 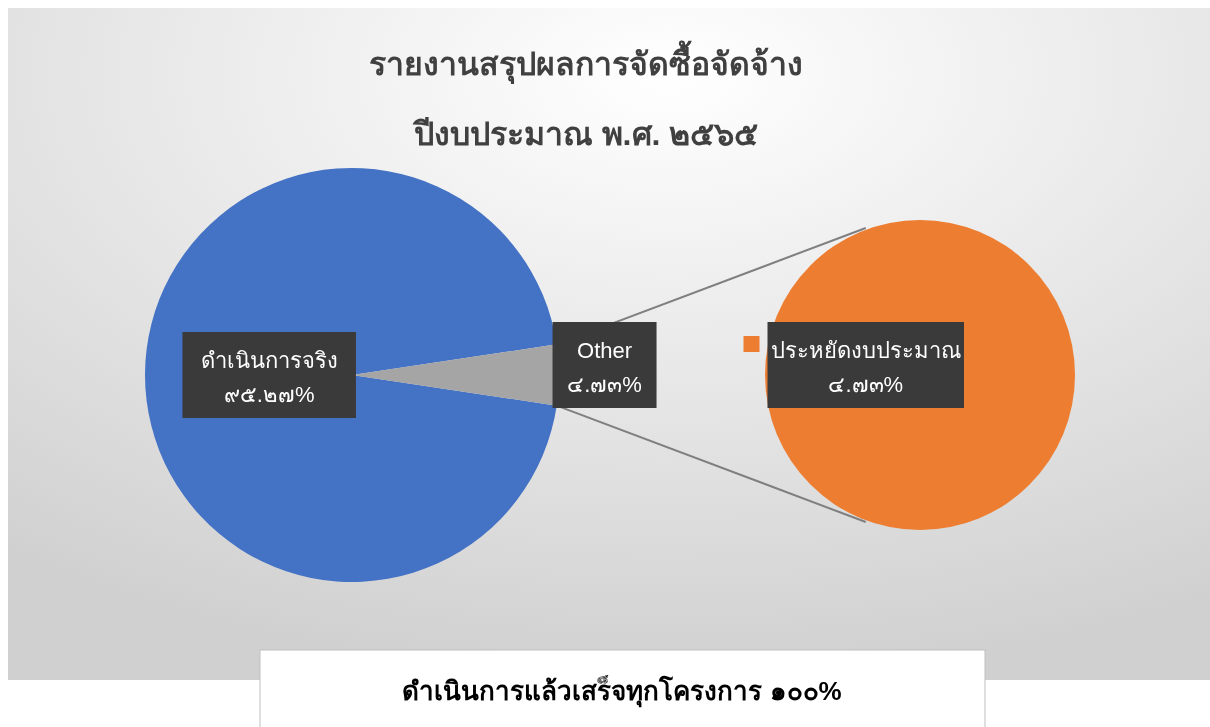 What do you see at coordinates (269, 360) in the screenshot?
I see `slice-label: ดำเนินการจริง` at bounding box center [269, 360].